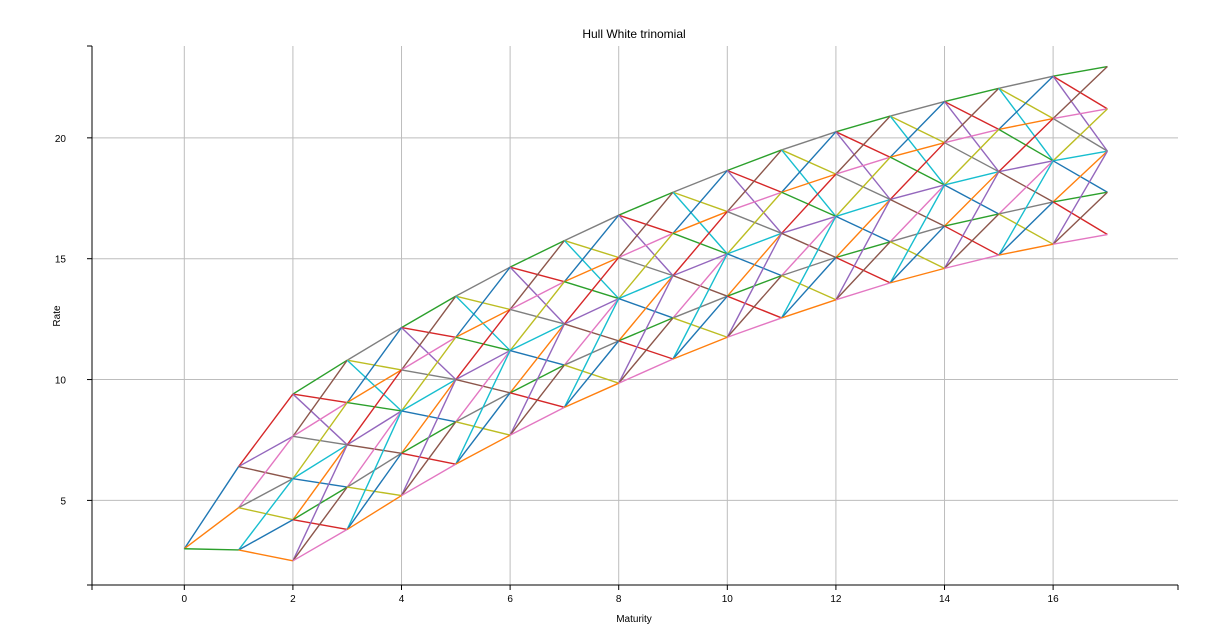 This screenshot has height=631, width=1228. Describe the element at coordinates (63, 501) in the screenshot. I see `y-tick-label-5: 5` at that location.